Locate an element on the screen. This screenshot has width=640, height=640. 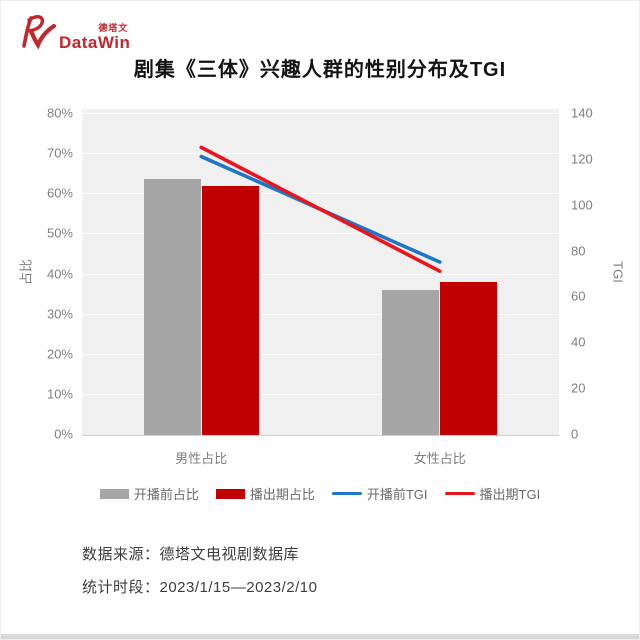
left-axis-tick-label: 70% is located at coordinates (59, 153).